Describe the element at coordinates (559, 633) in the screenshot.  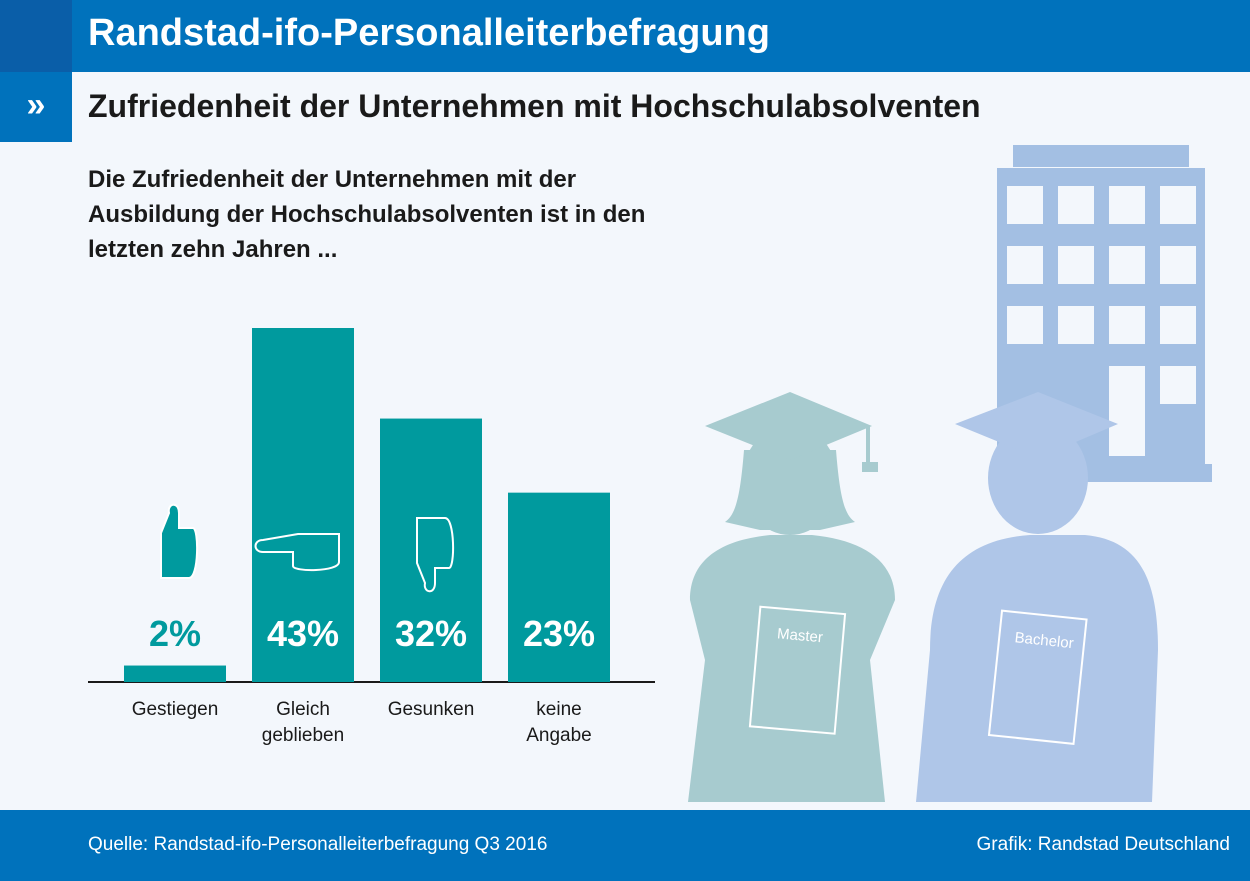
I see `value-label-3: 23%` at that location.